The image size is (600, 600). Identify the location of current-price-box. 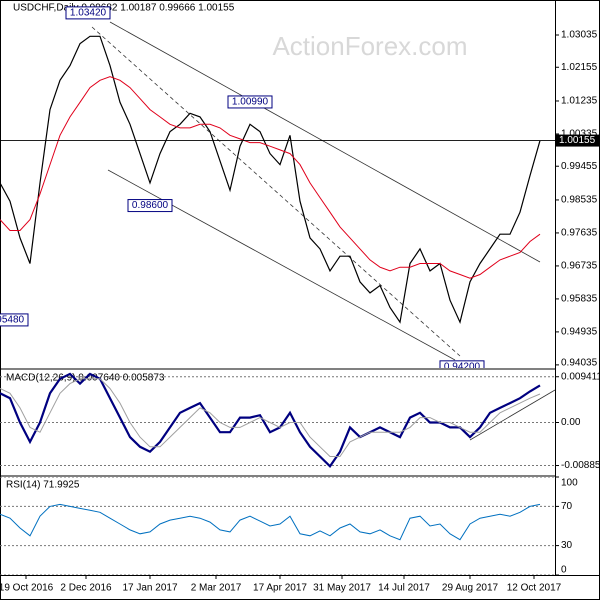
(577, 140).